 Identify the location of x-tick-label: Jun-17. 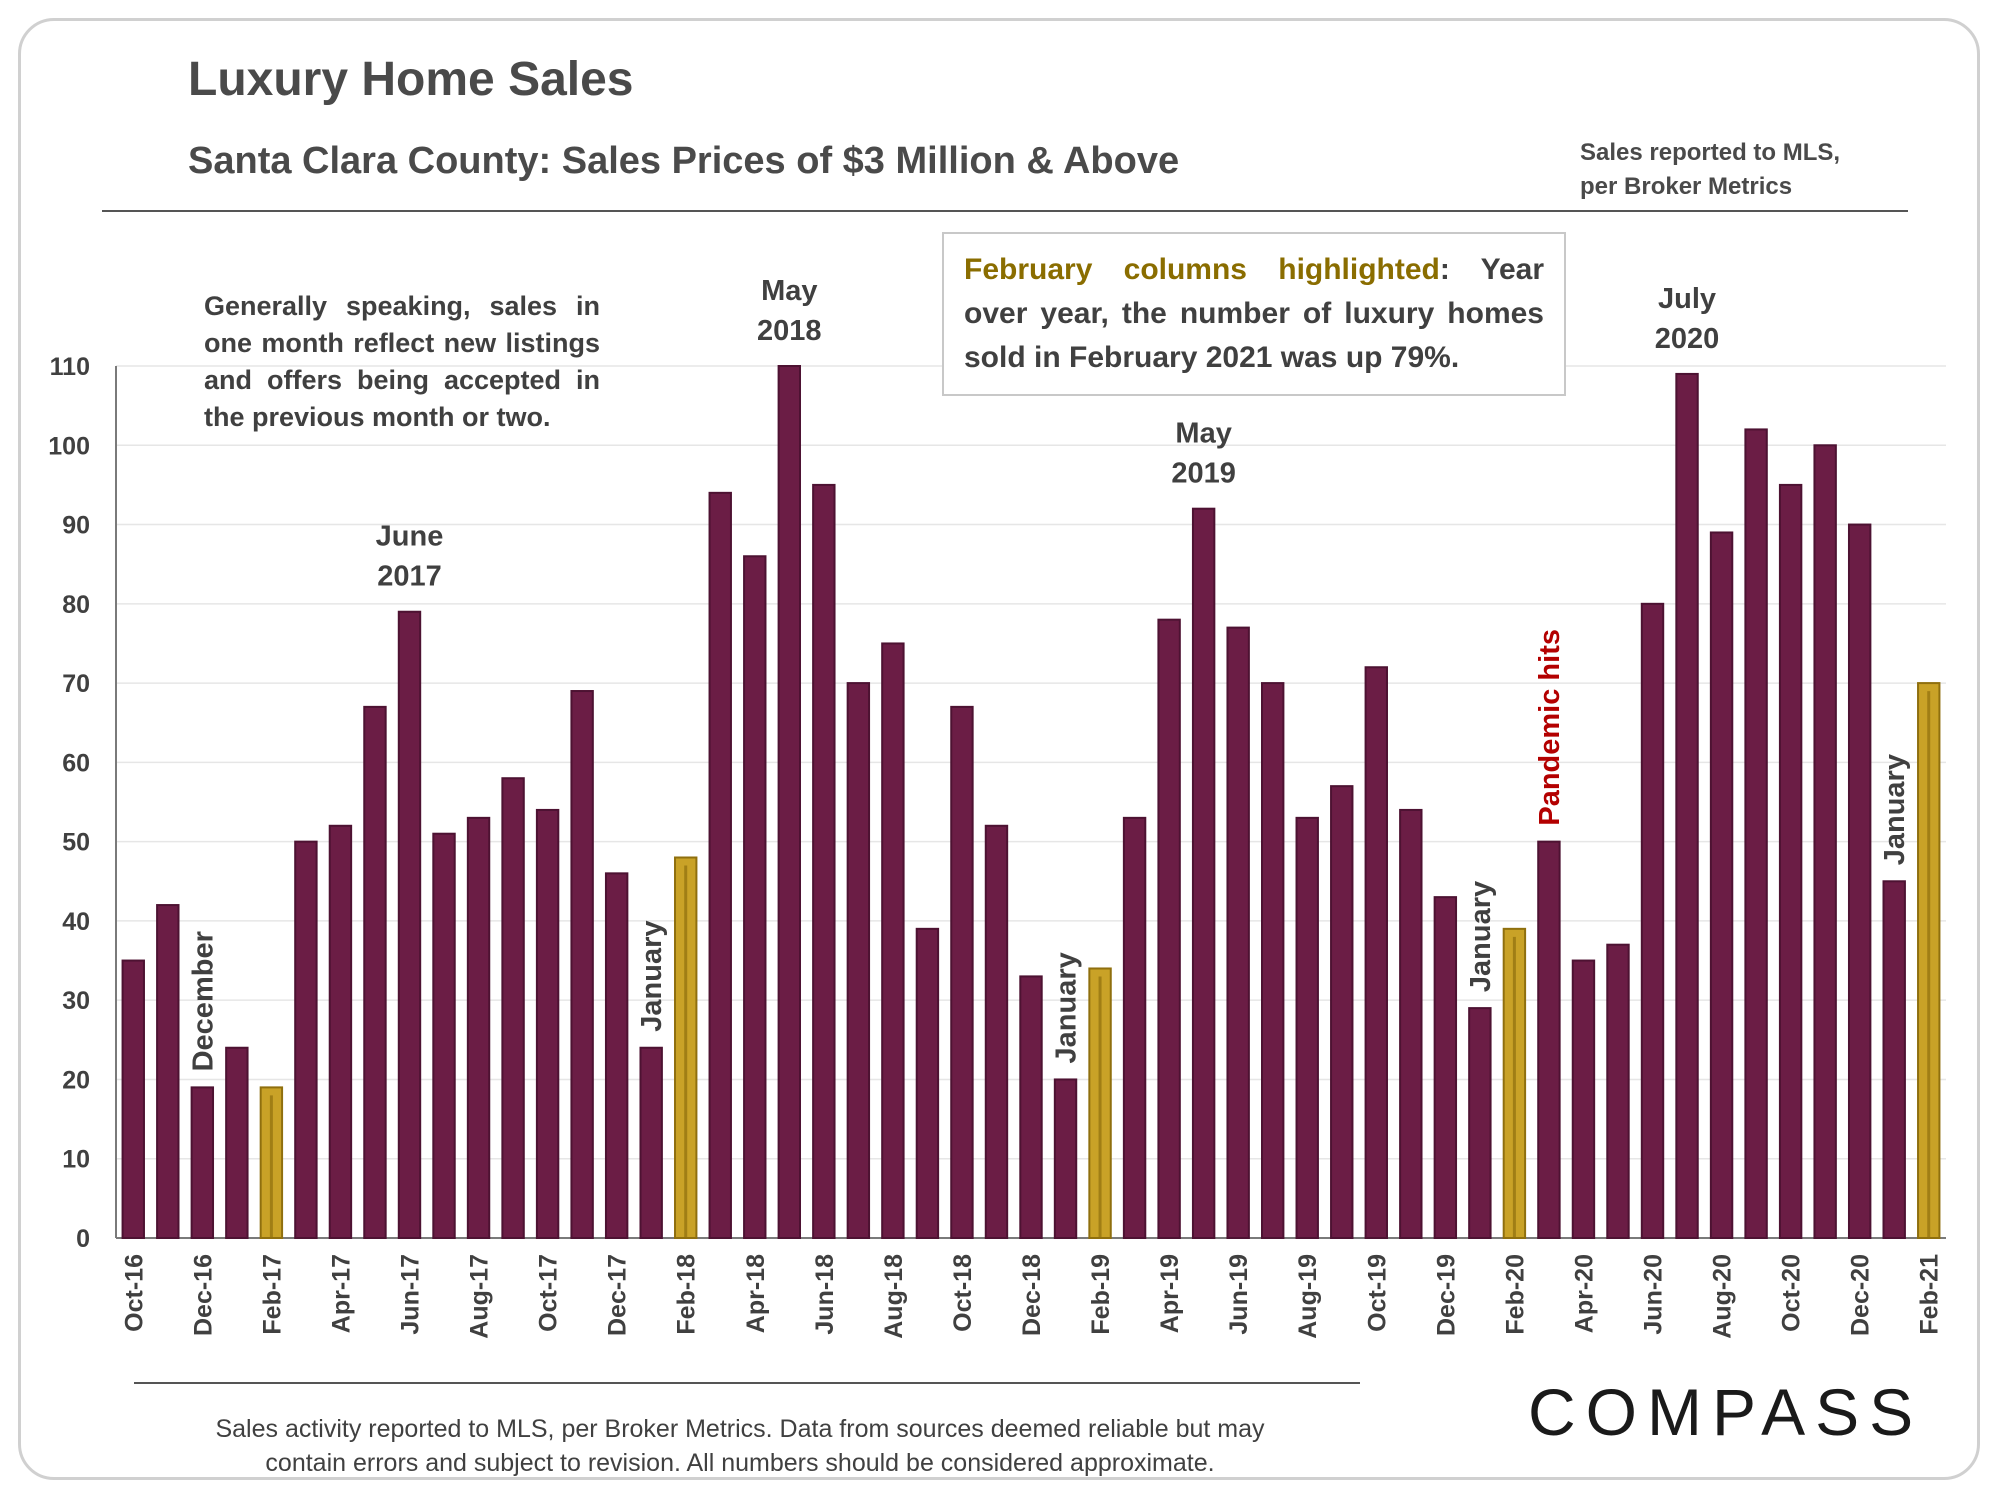
(410, 1294).